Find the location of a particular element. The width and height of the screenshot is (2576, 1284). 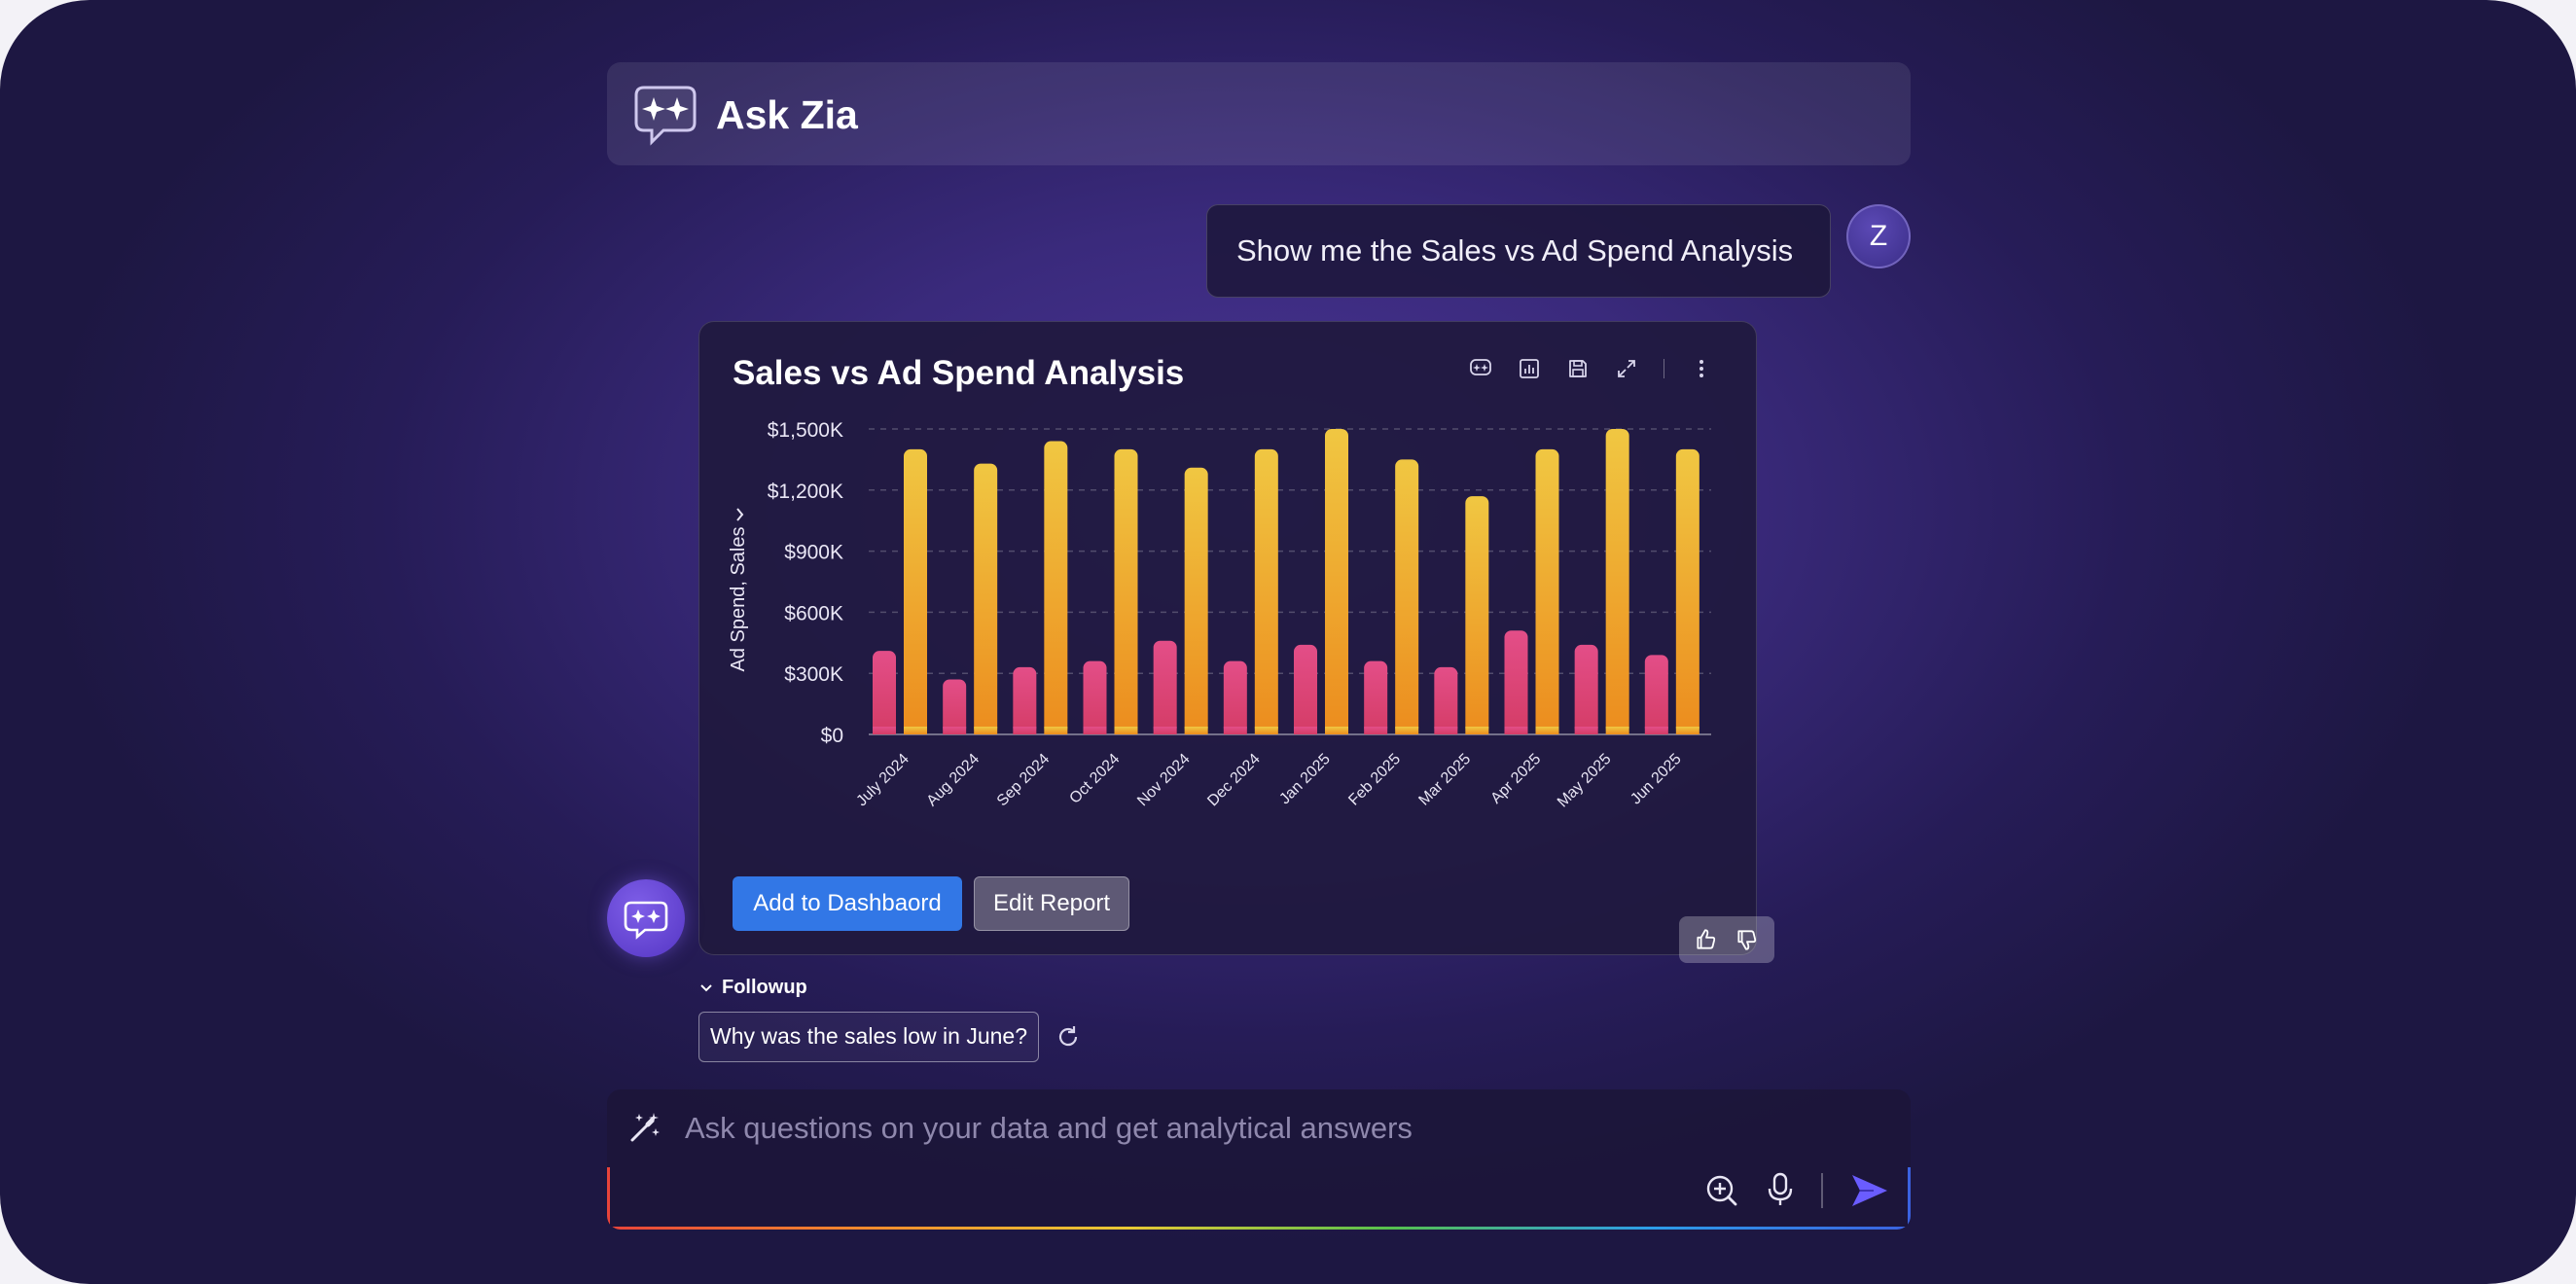

zoom-in-icon is located at coordinates (1721, 1190).